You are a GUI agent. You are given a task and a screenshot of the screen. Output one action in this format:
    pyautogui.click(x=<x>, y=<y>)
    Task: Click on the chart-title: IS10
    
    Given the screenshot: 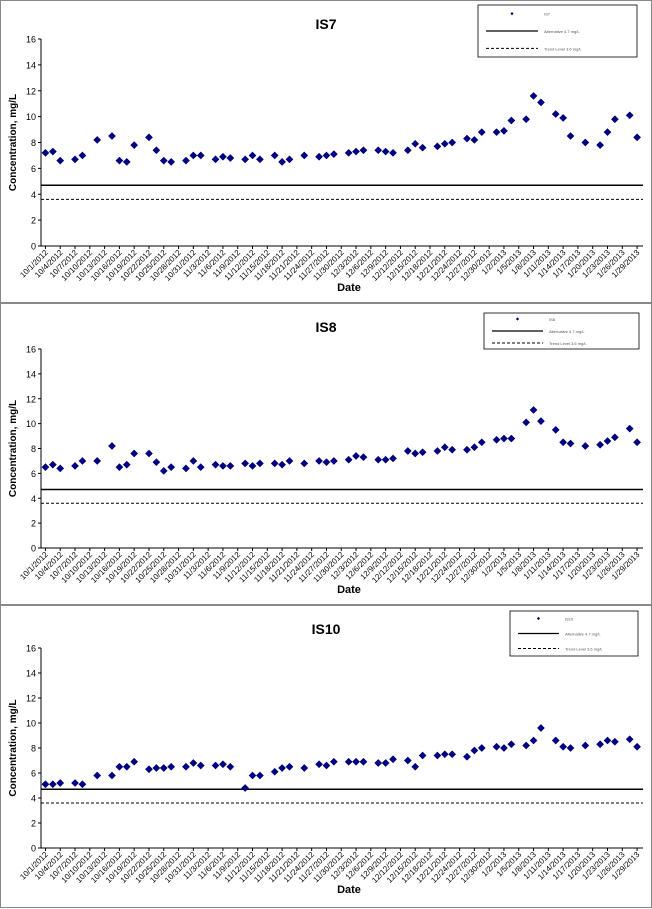 What is the action you would take?
    pyautogui.click(x=326, y=629)
    